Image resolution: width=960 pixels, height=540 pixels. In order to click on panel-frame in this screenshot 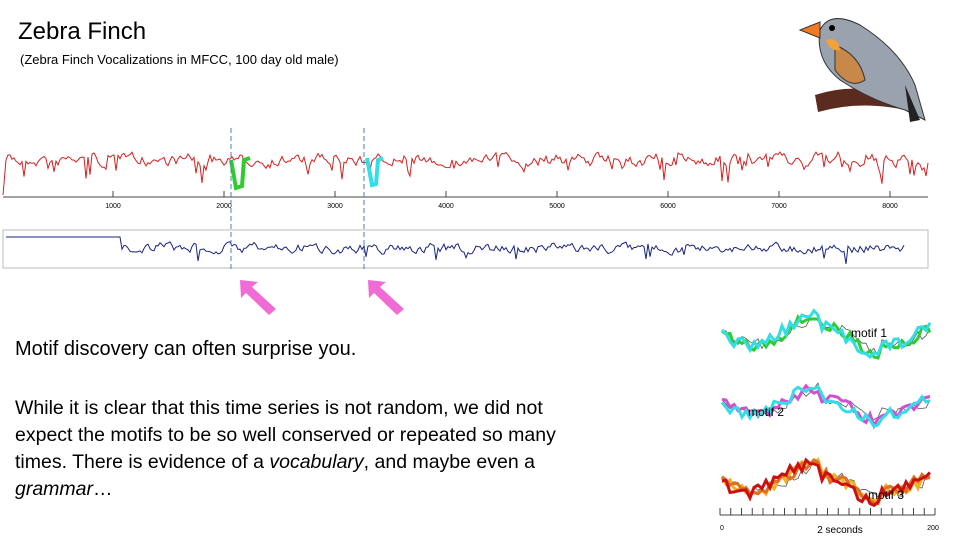, I will do `click(465, 249)`.